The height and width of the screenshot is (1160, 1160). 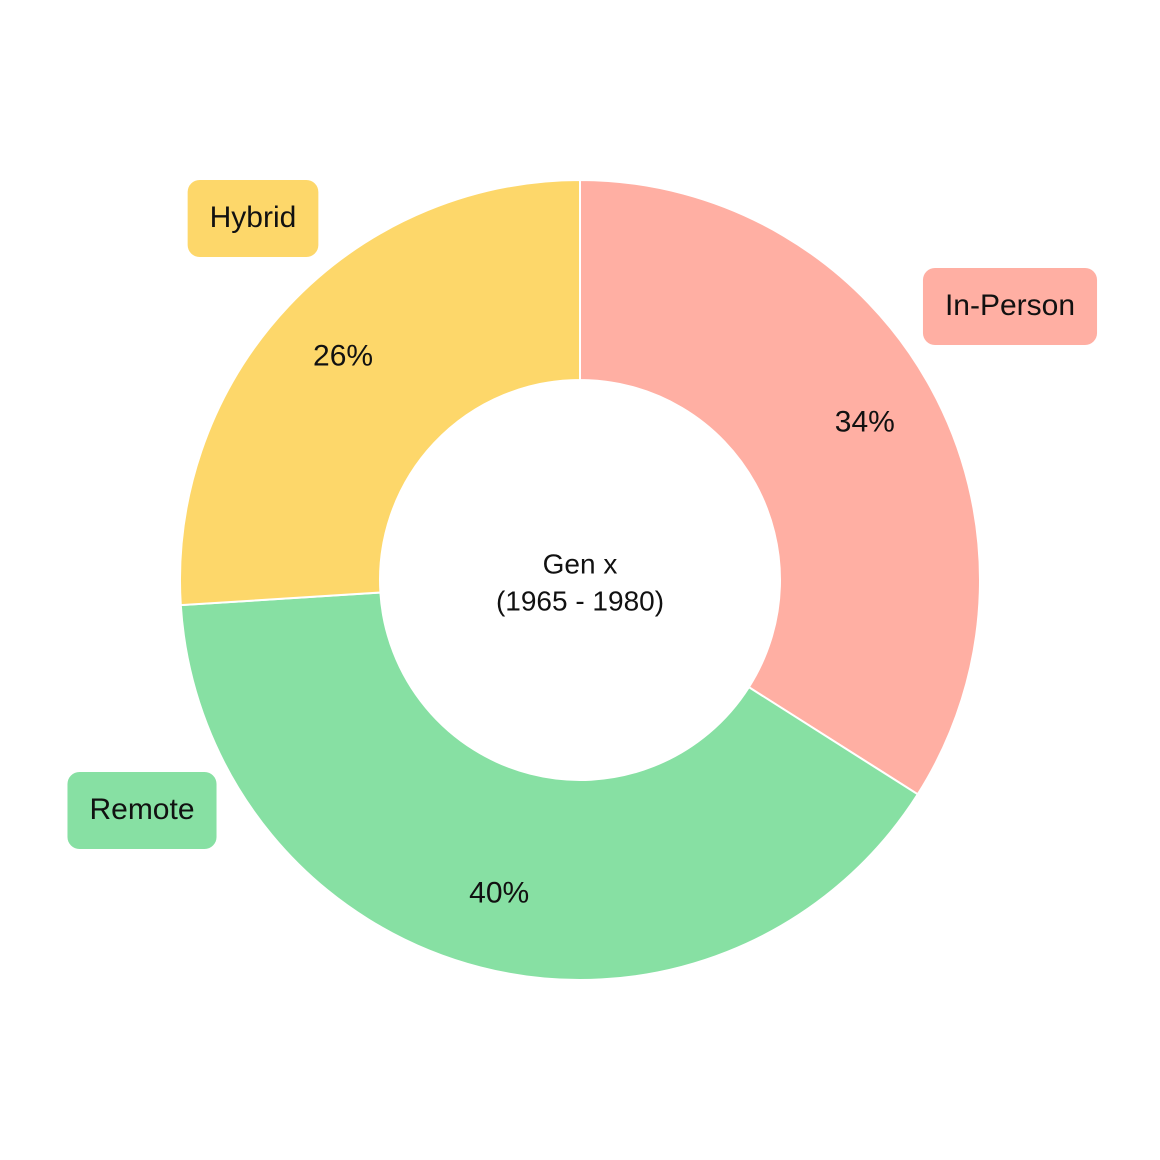 What do you see at coordinates (580, 563) in the screenshot?
I see `center-label: Gen x` at bounding box center [580, 563].